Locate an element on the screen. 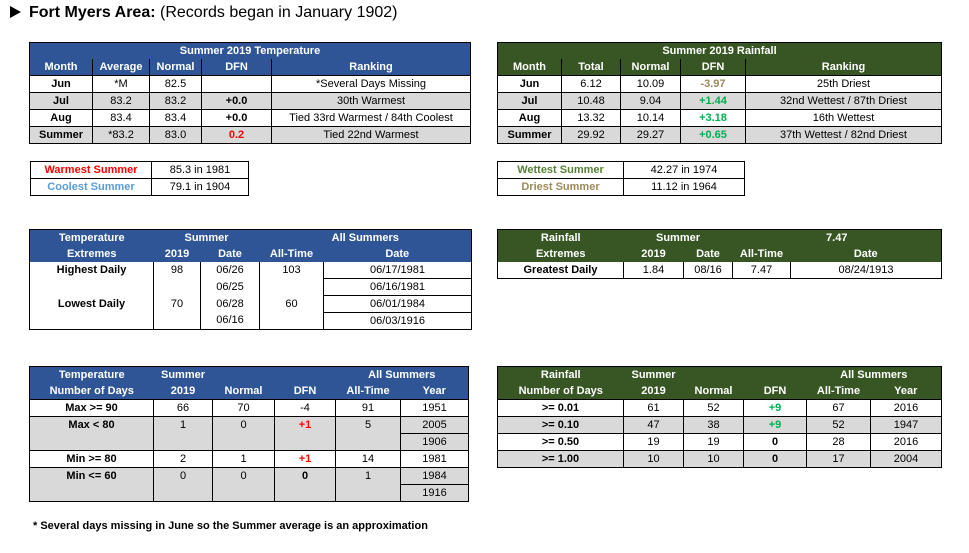 This screenshot has height=553, width=969. table-row: Lowest Daily 70 06/28 60 06/01/1984 is located at coordinates (250, 304).